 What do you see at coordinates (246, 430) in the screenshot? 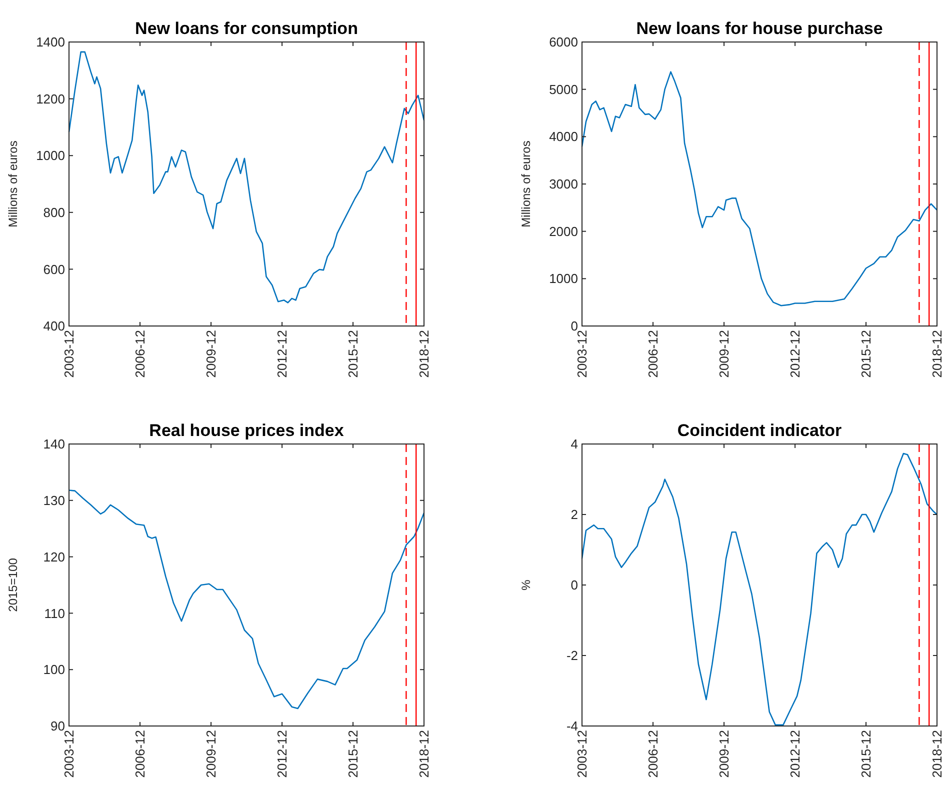
I see `chart-title: Real house prices index` at bounding box center [246, 430].